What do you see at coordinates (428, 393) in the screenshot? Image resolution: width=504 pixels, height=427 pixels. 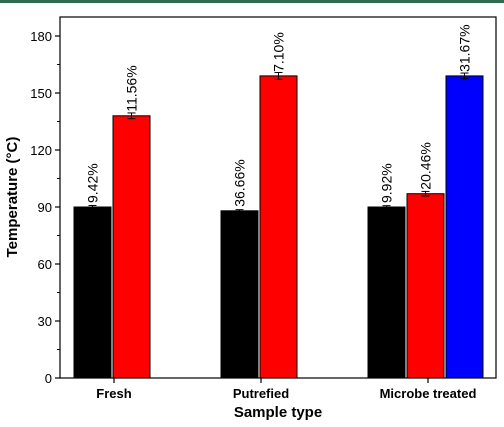 I see `x-tick-label: Microbe treated` at bounding box center [428, 393].